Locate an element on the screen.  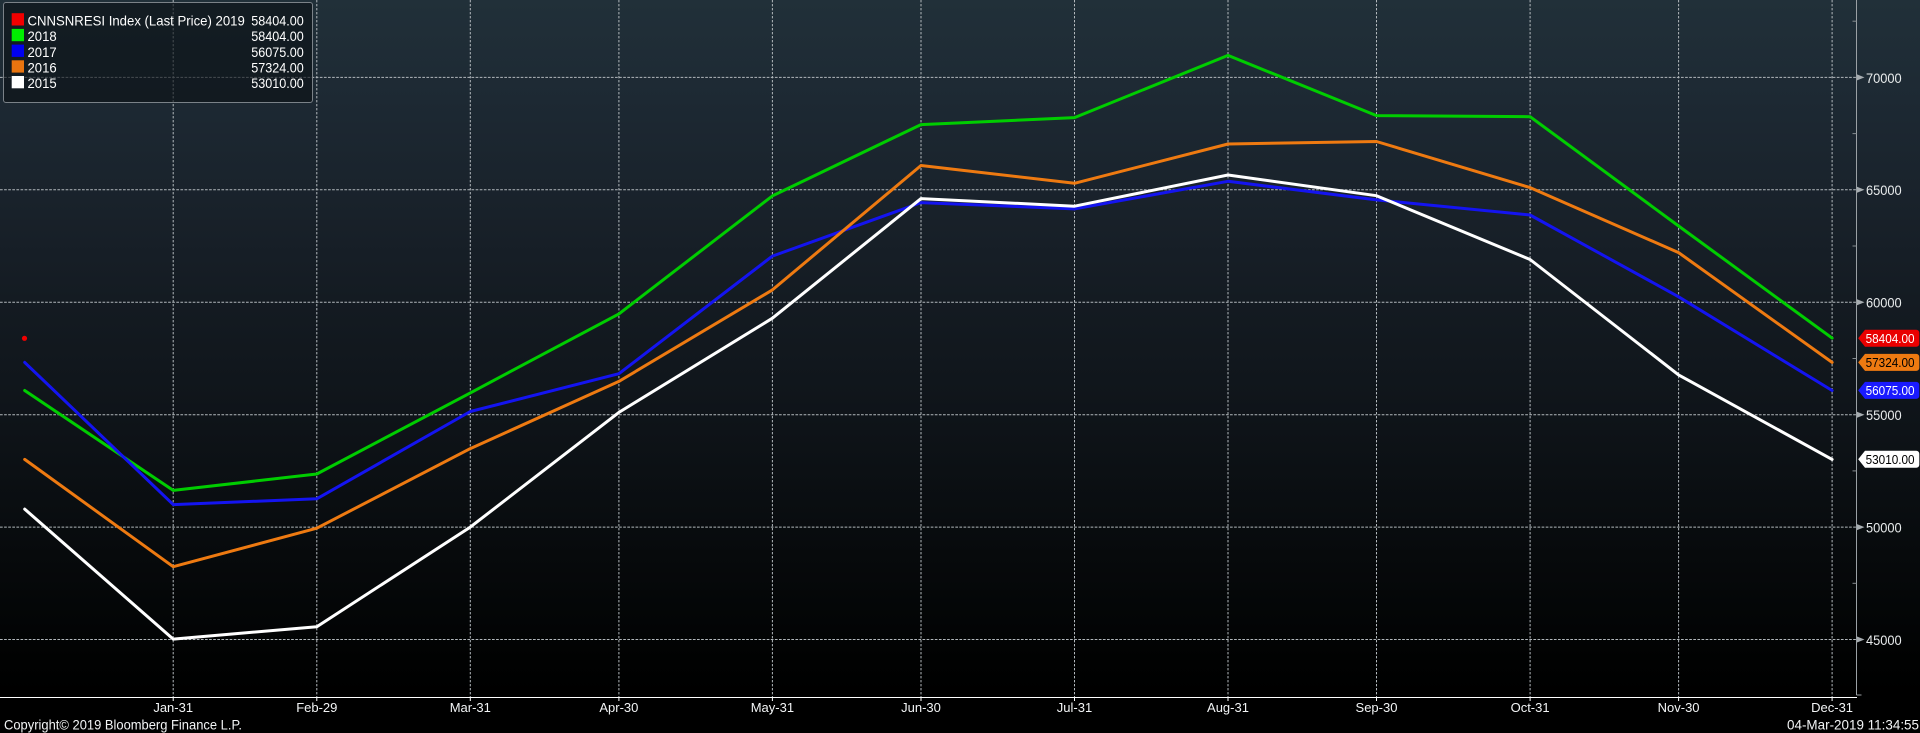
svg-text: Aug-31 is located at coordinates (1228, 707).